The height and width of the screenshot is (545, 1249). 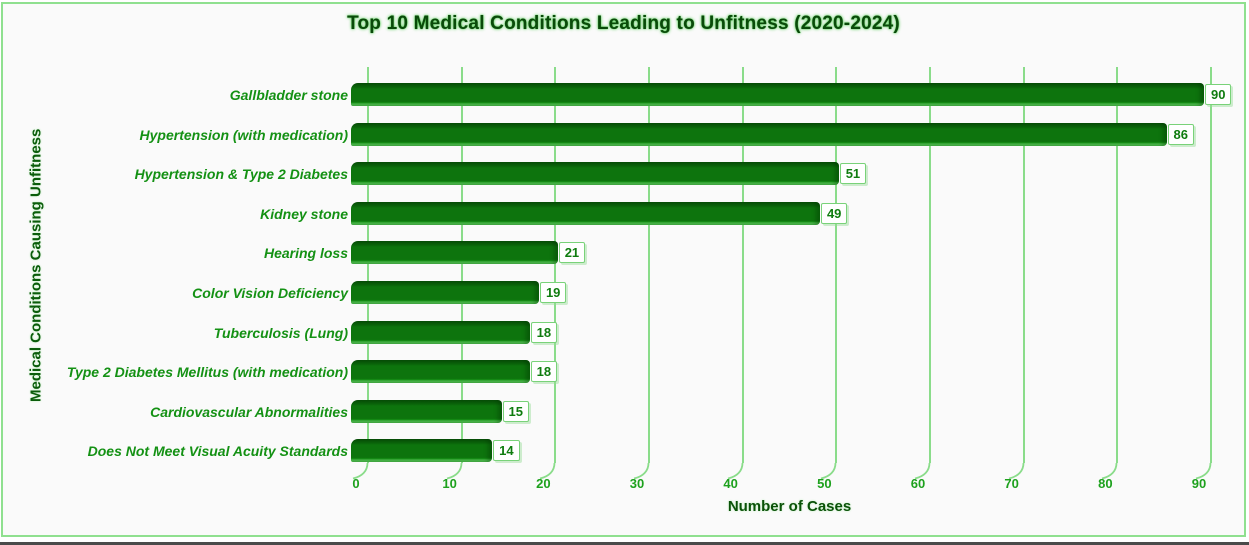 I want to click on value-label: 14, so click(x=506, y=451).